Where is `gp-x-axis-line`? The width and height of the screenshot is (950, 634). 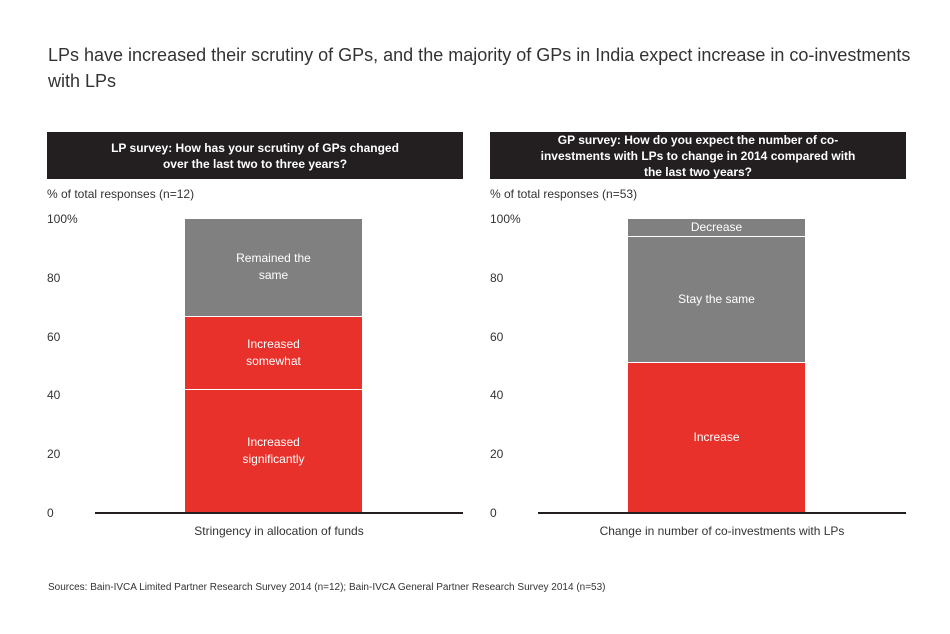 gp-x-axis-line is located at coordinates (722, 513).